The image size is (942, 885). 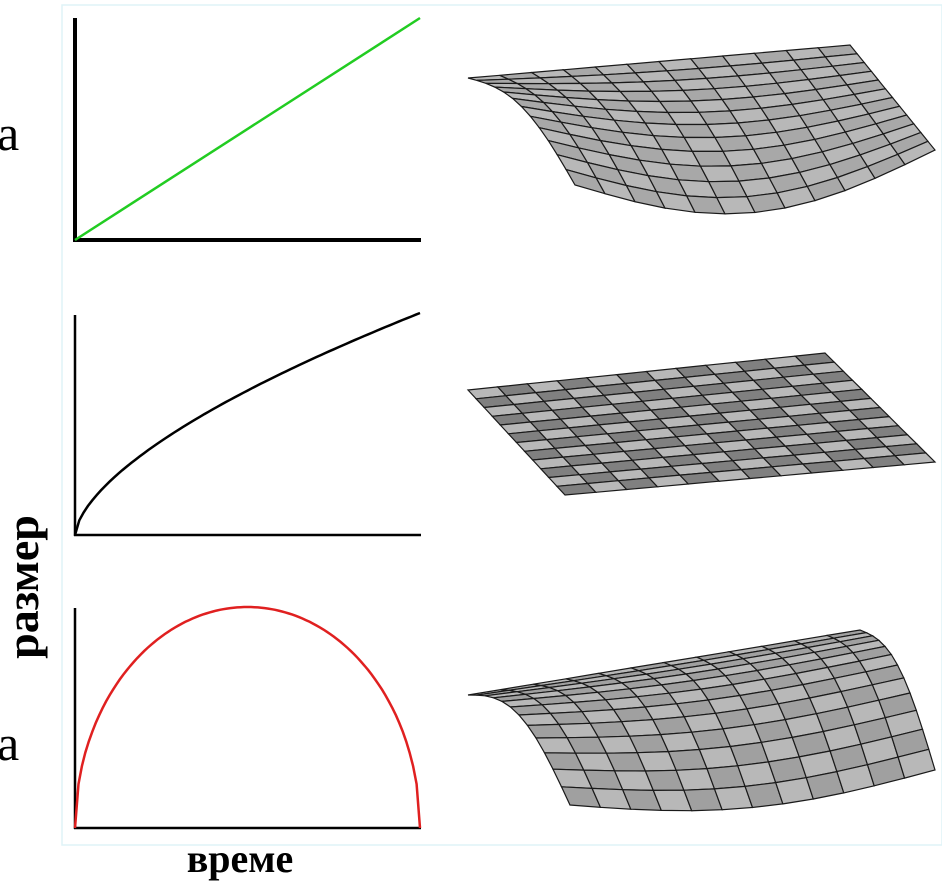 I want to click on y-axis-label: размер, so click(x=24, y=587).